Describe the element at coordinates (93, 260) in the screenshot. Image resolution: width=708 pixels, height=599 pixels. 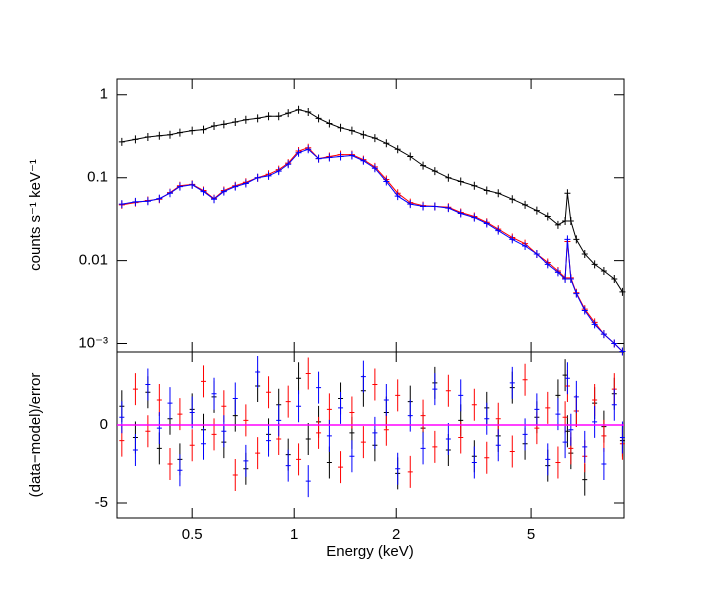
I see `y-tick-label: 0.01` at that location.